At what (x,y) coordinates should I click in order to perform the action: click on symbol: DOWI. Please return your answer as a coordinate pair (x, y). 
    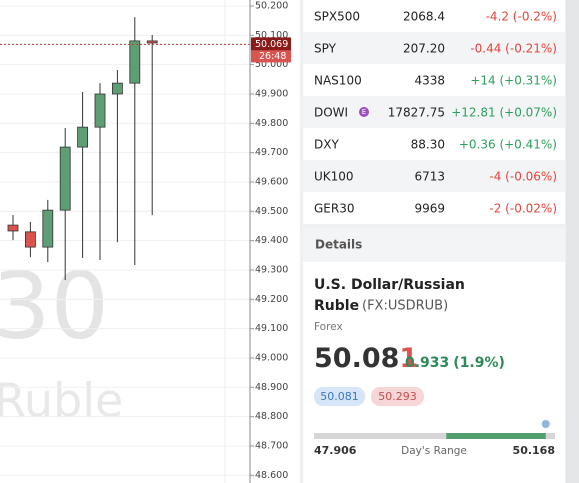
    Looking at the image, I should click on (331, 113).